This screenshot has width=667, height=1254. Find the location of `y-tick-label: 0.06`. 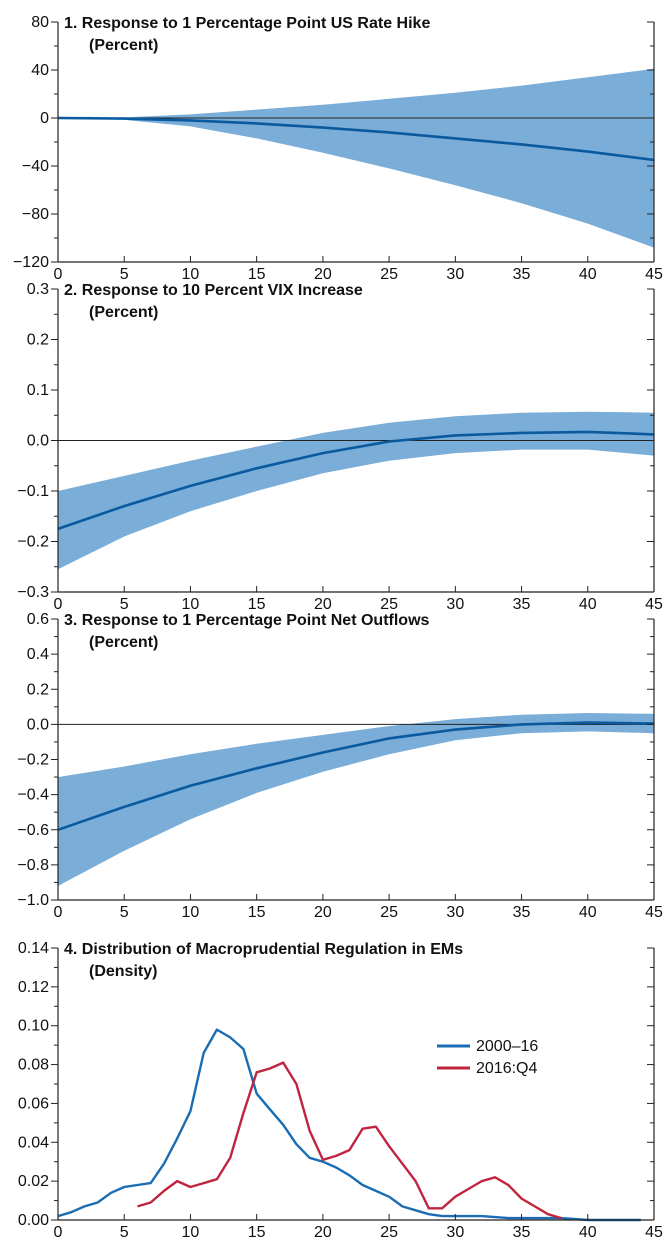

y-tick-label: 0.06 is located at coordinates (33, 1103).